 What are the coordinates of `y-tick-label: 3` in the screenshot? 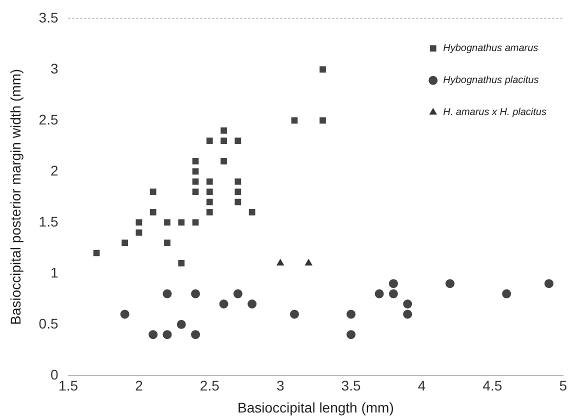 It's located at (54, 68).